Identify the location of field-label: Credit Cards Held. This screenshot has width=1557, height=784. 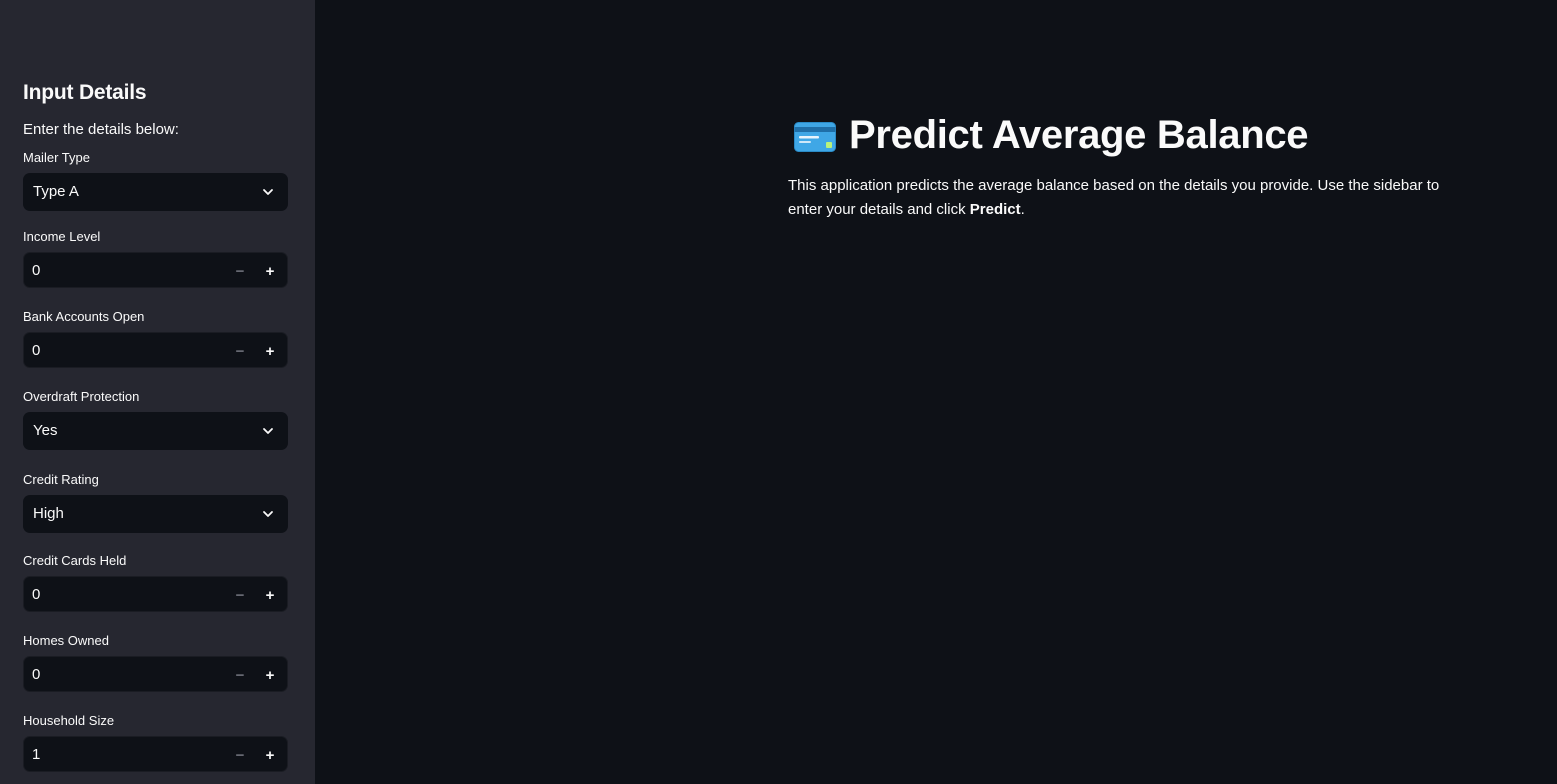
(75, 560).